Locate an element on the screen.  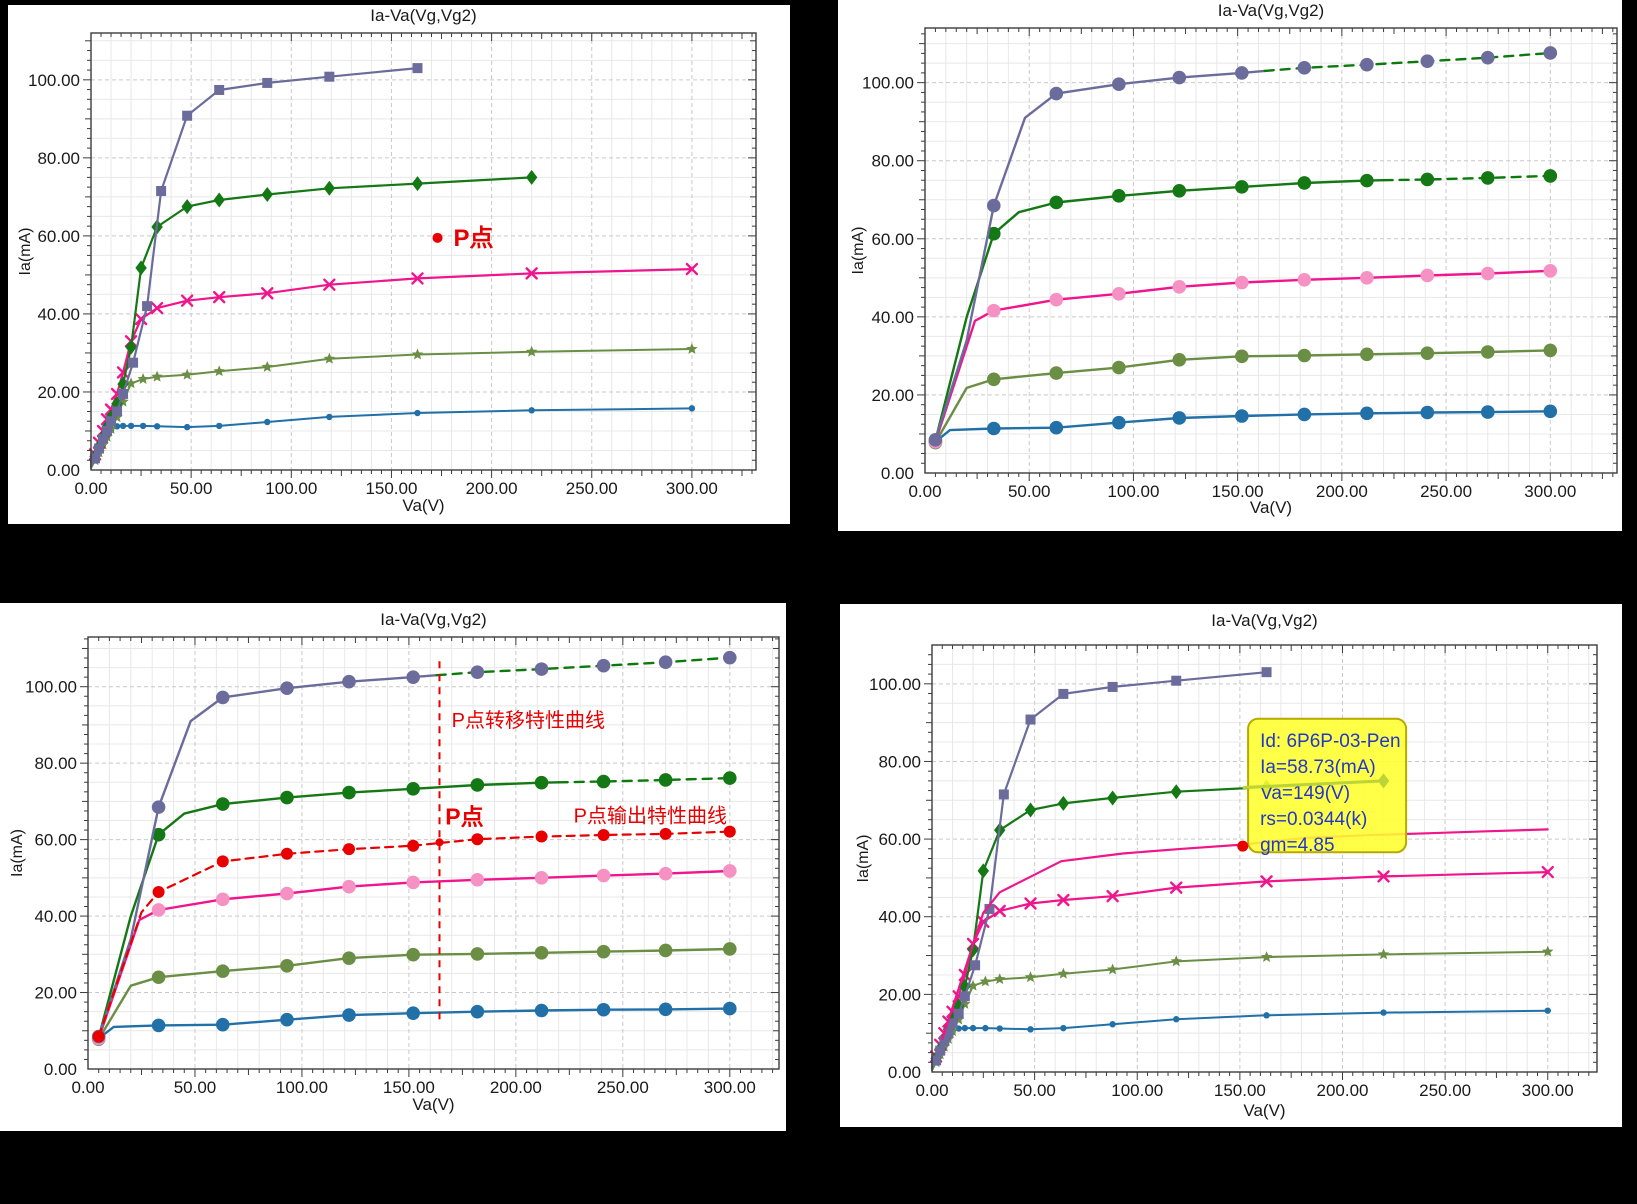
highlight-segment is located at coordinates (1314, 784).